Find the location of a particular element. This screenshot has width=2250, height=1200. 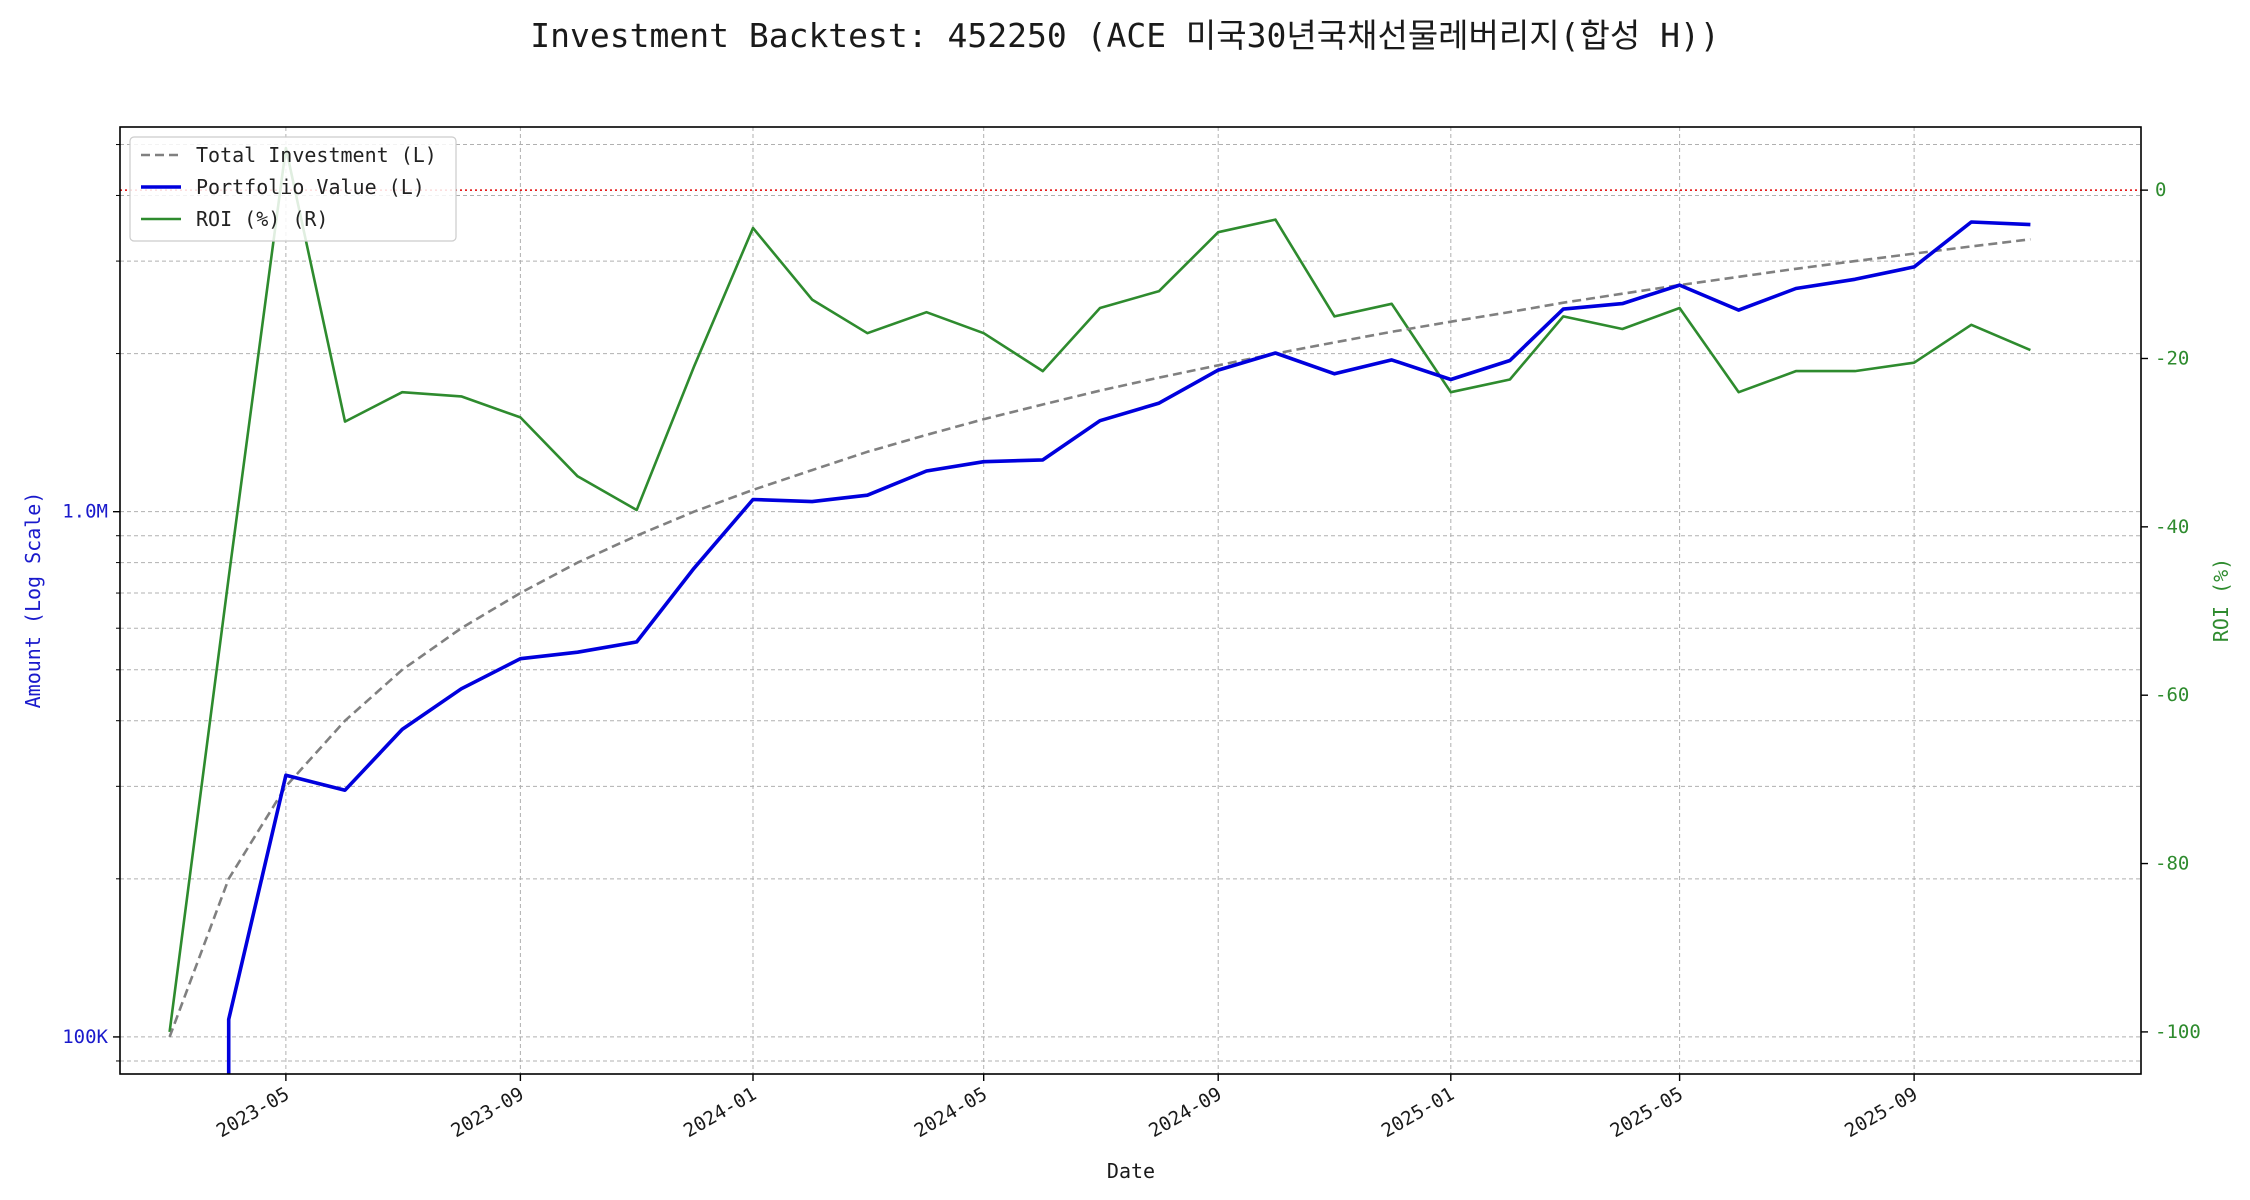

y-right-tick-label: -20 is located at coordinates (2172, 358).